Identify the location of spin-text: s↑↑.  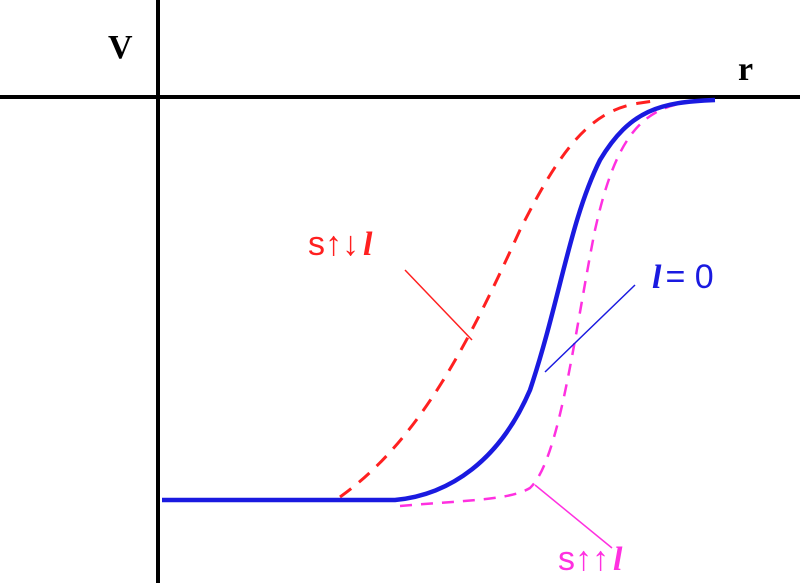
(583, 559).